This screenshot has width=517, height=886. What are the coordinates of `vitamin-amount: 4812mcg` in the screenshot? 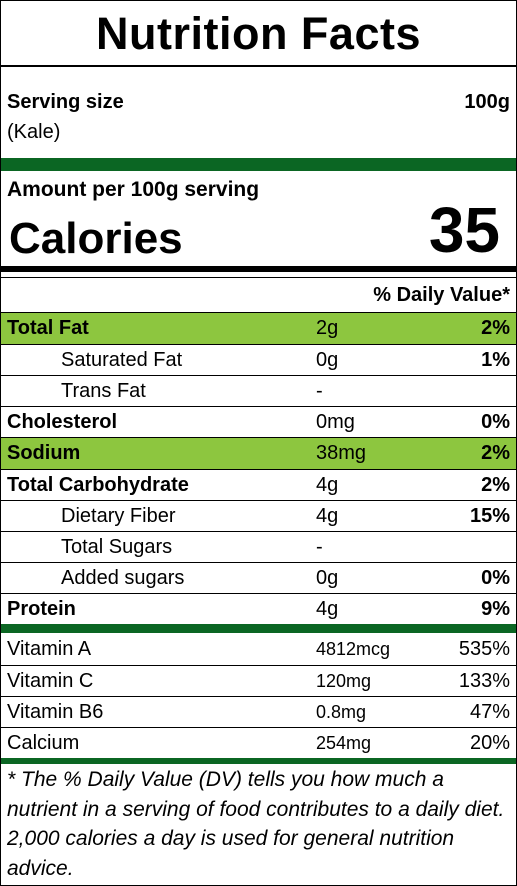 It's located at (353, 649).